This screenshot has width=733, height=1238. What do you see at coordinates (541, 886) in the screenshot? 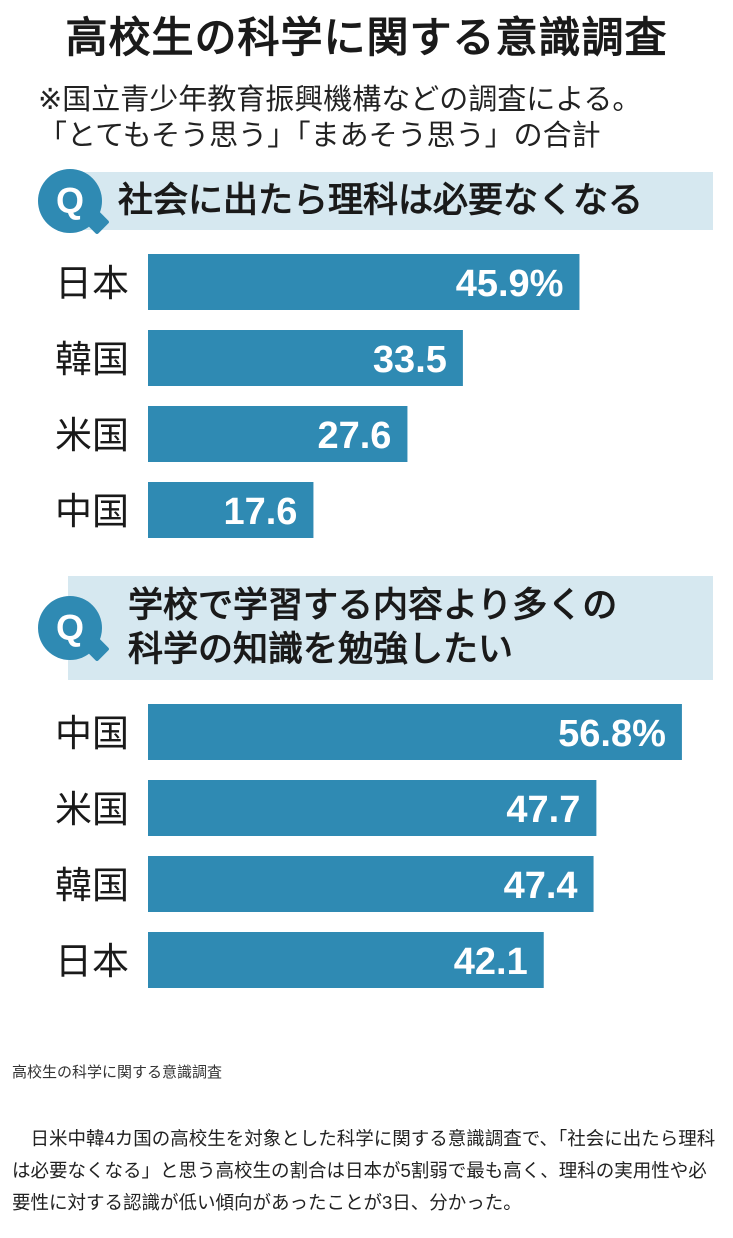
I see `value-label: 47.4` at bounding box center [541, 886].